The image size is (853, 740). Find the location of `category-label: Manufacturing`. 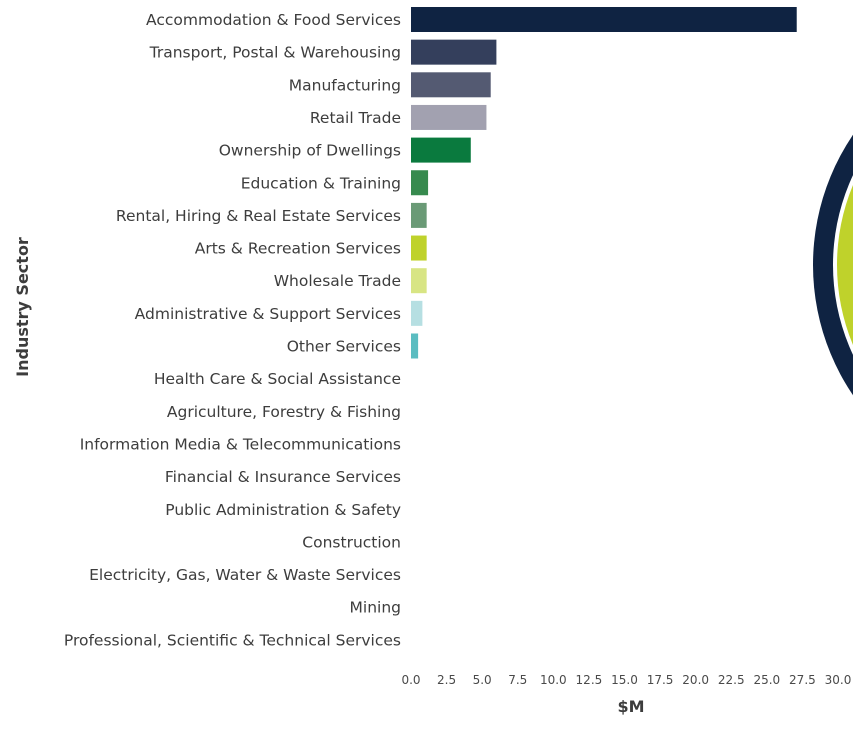

category-label: Manufacturing is located at coordinates (345, 85).